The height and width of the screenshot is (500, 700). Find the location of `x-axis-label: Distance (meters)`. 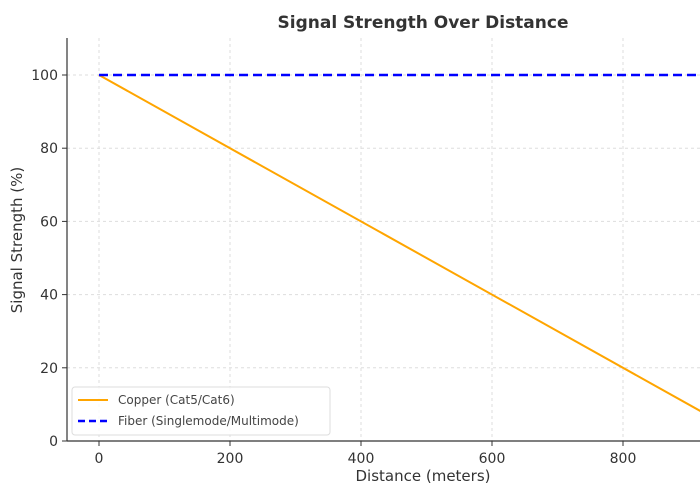

x-axis-label: Distance (meters) is located at coordinates (423, 476).